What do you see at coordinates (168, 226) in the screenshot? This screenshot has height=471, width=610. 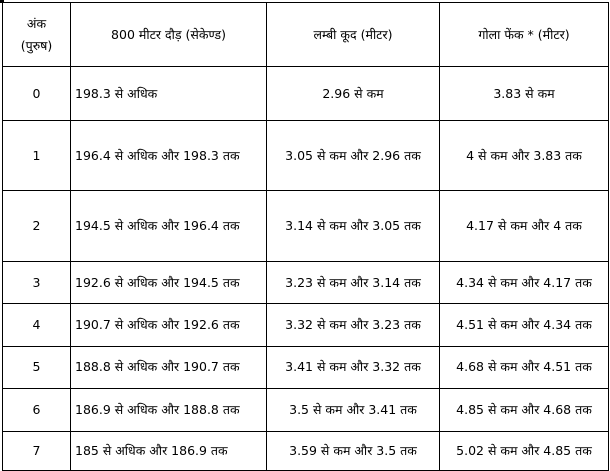 I see `run-cell: 194.5 से अधिक और 196.4 तक` at bounding box center [168, 226].